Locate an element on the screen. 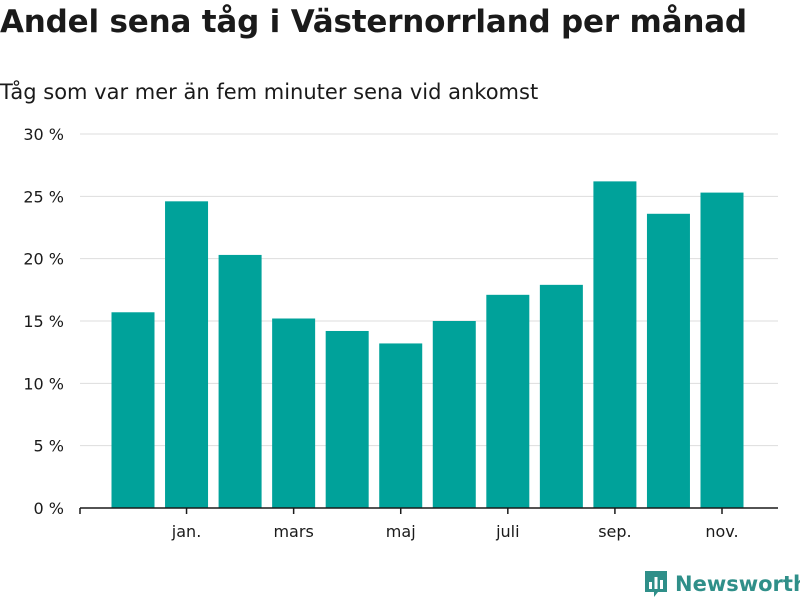 This screenshot has height=601, width=800. x-tick-label: jan. is located at coordinates (186, 531).